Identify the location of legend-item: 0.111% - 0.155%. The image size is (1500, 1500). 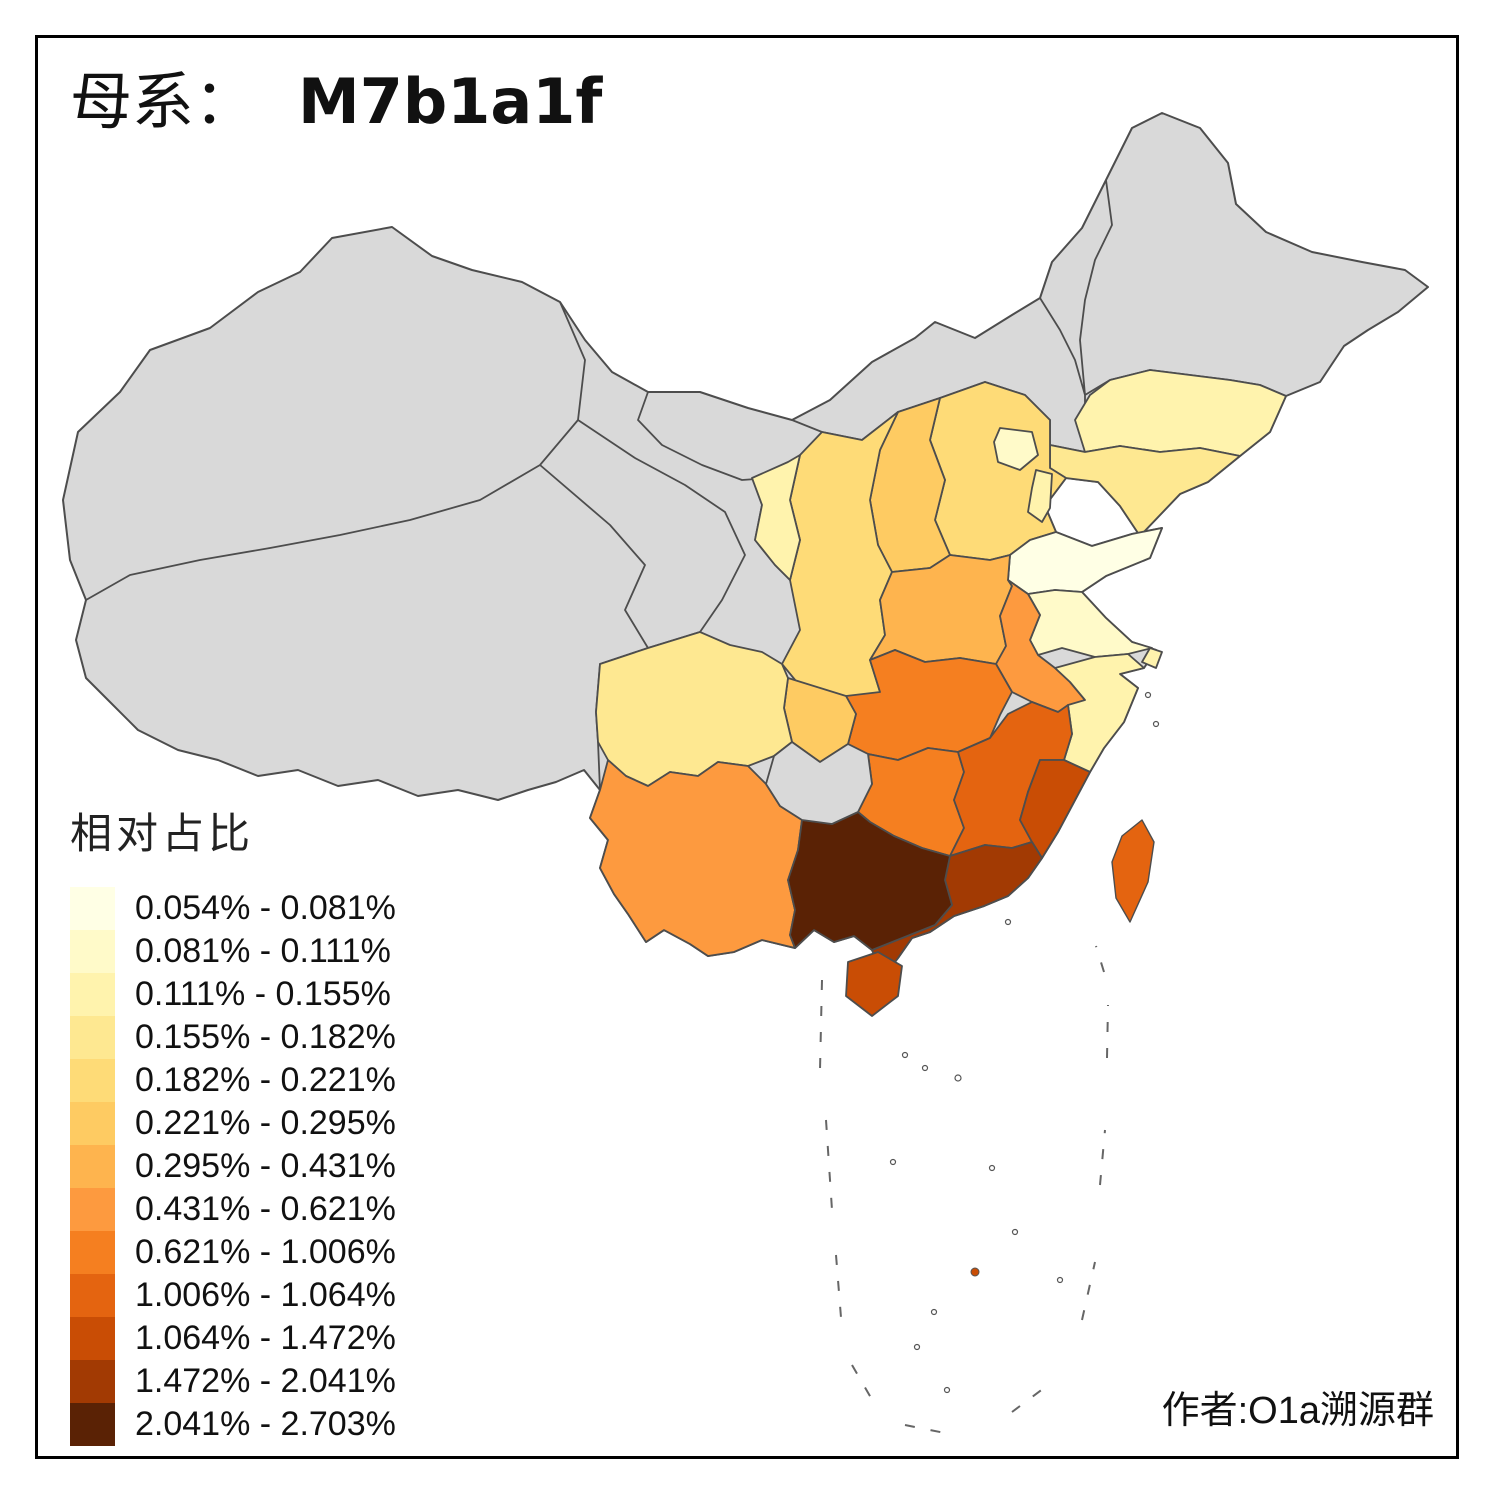
(233, 994).